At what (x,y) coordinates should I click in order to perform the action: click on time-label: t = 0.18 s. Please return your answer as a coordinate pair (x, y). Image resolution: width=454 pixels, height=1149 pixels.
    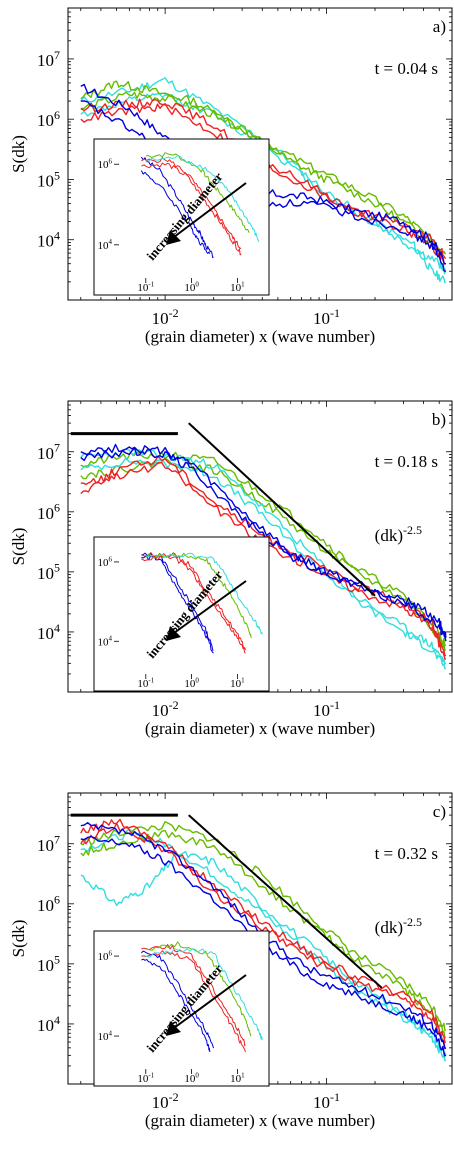
    Looking at the image, I should click on (406, 461).